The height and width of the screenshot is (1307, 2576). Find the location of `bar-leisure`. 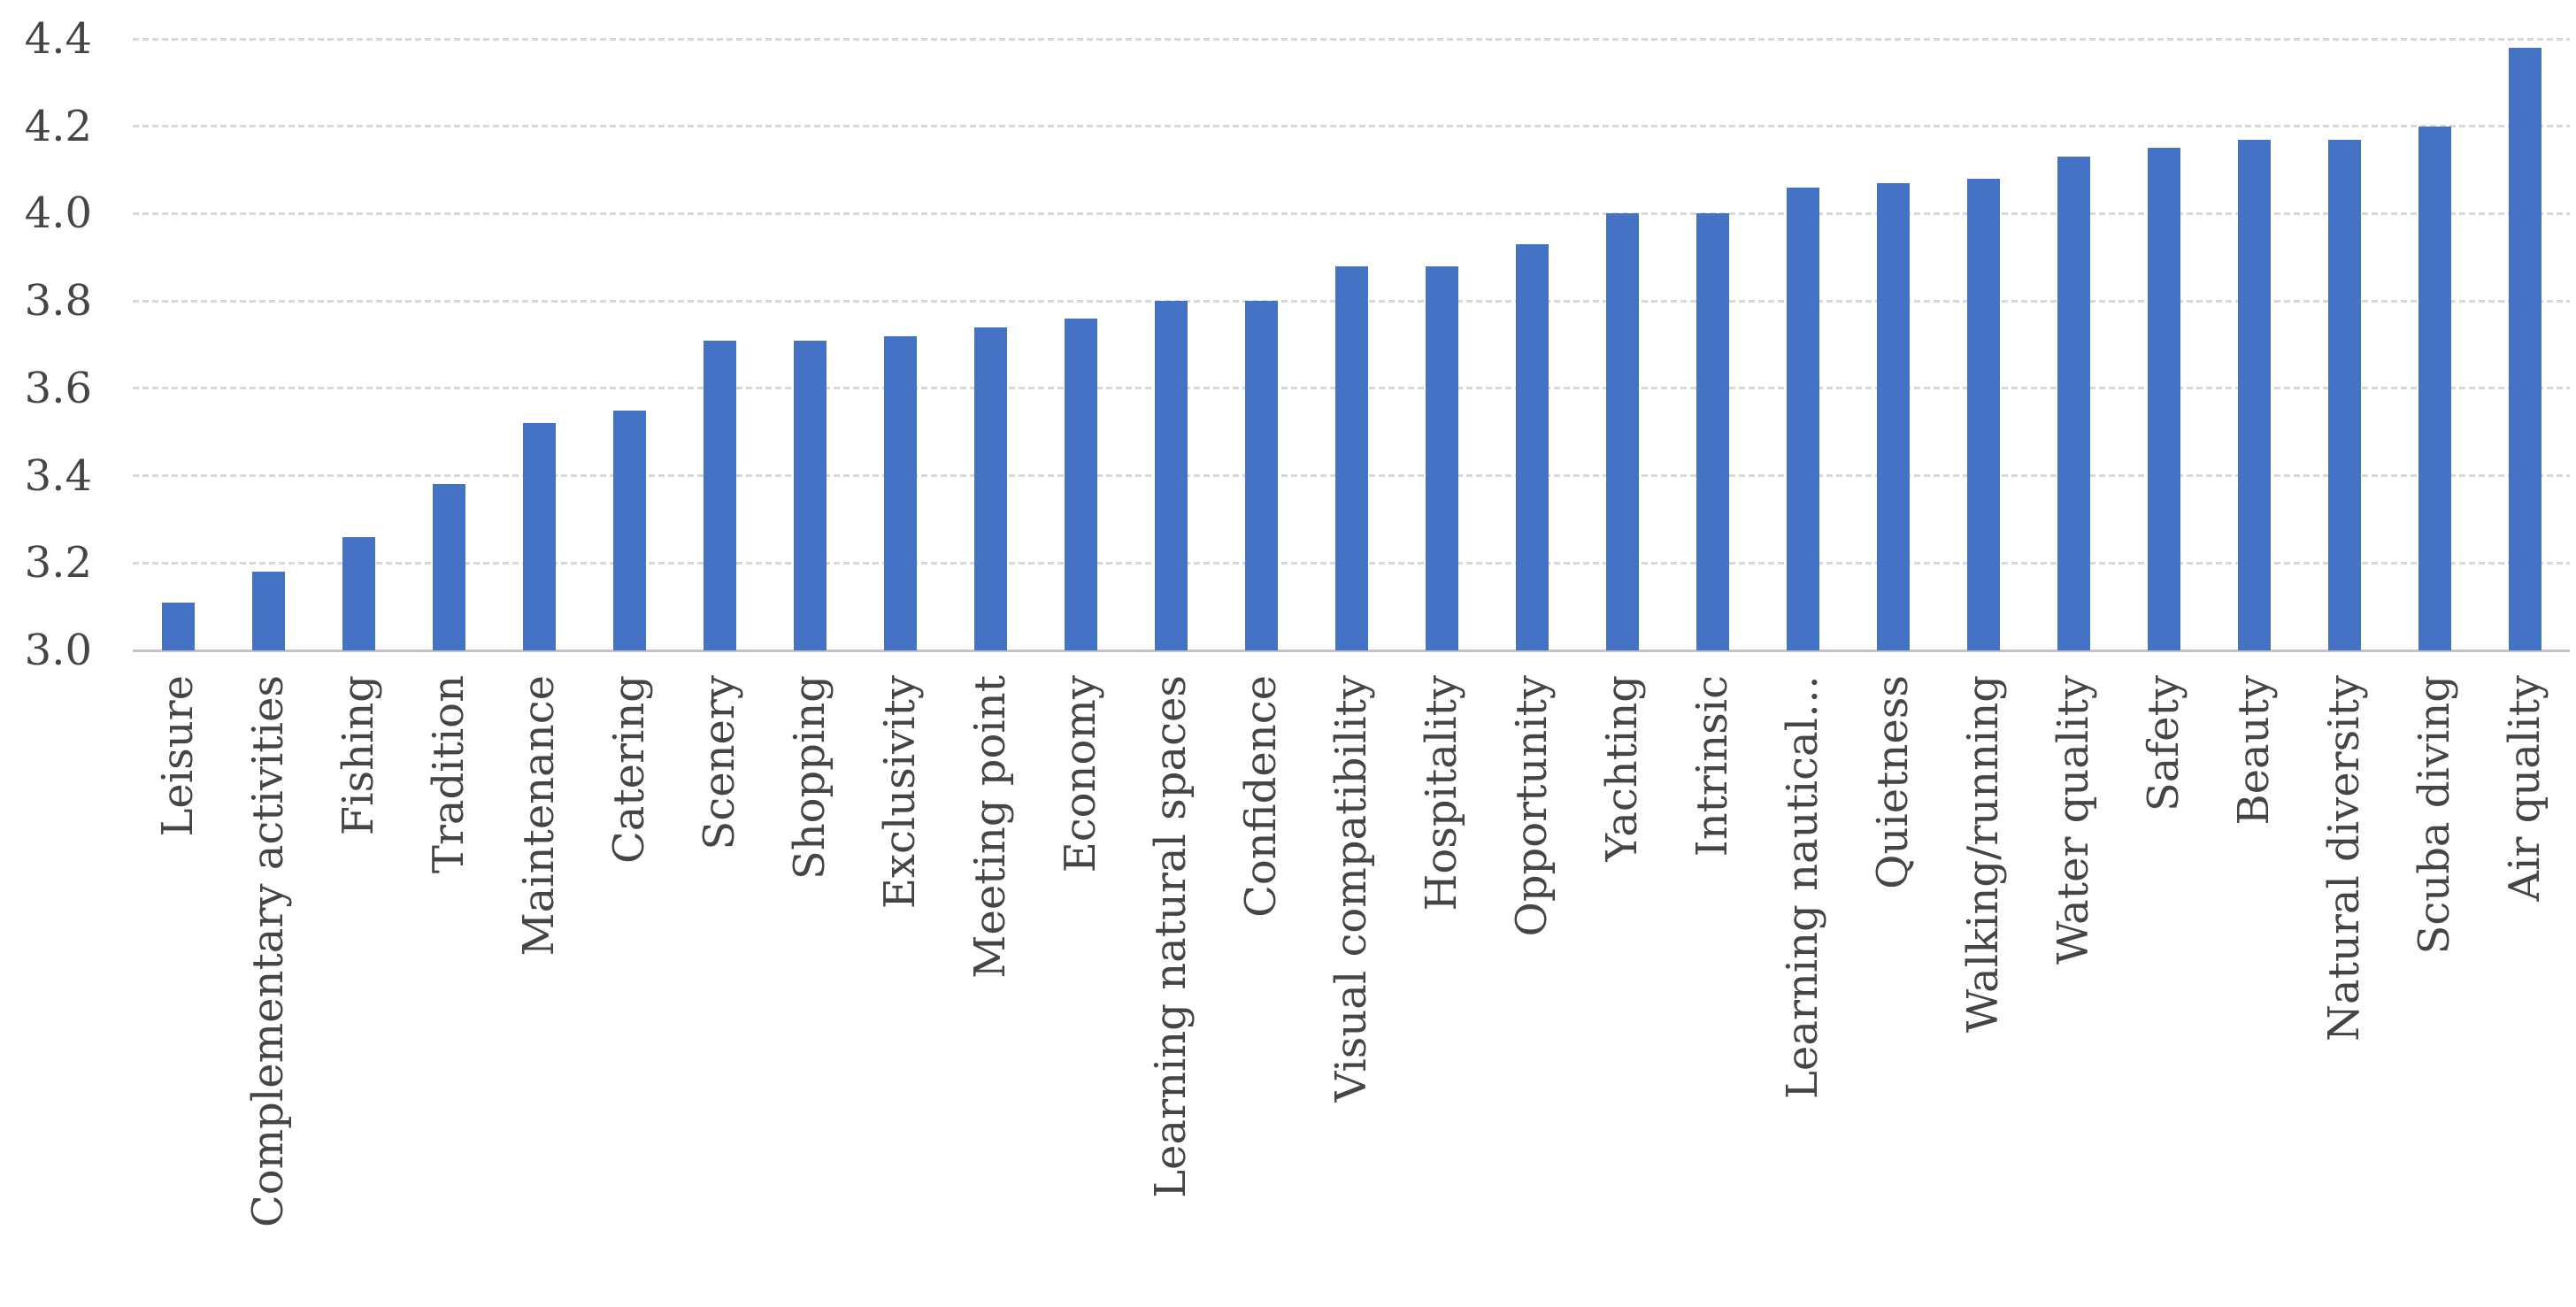

bar-leisure is located at coordinates (178, 626).